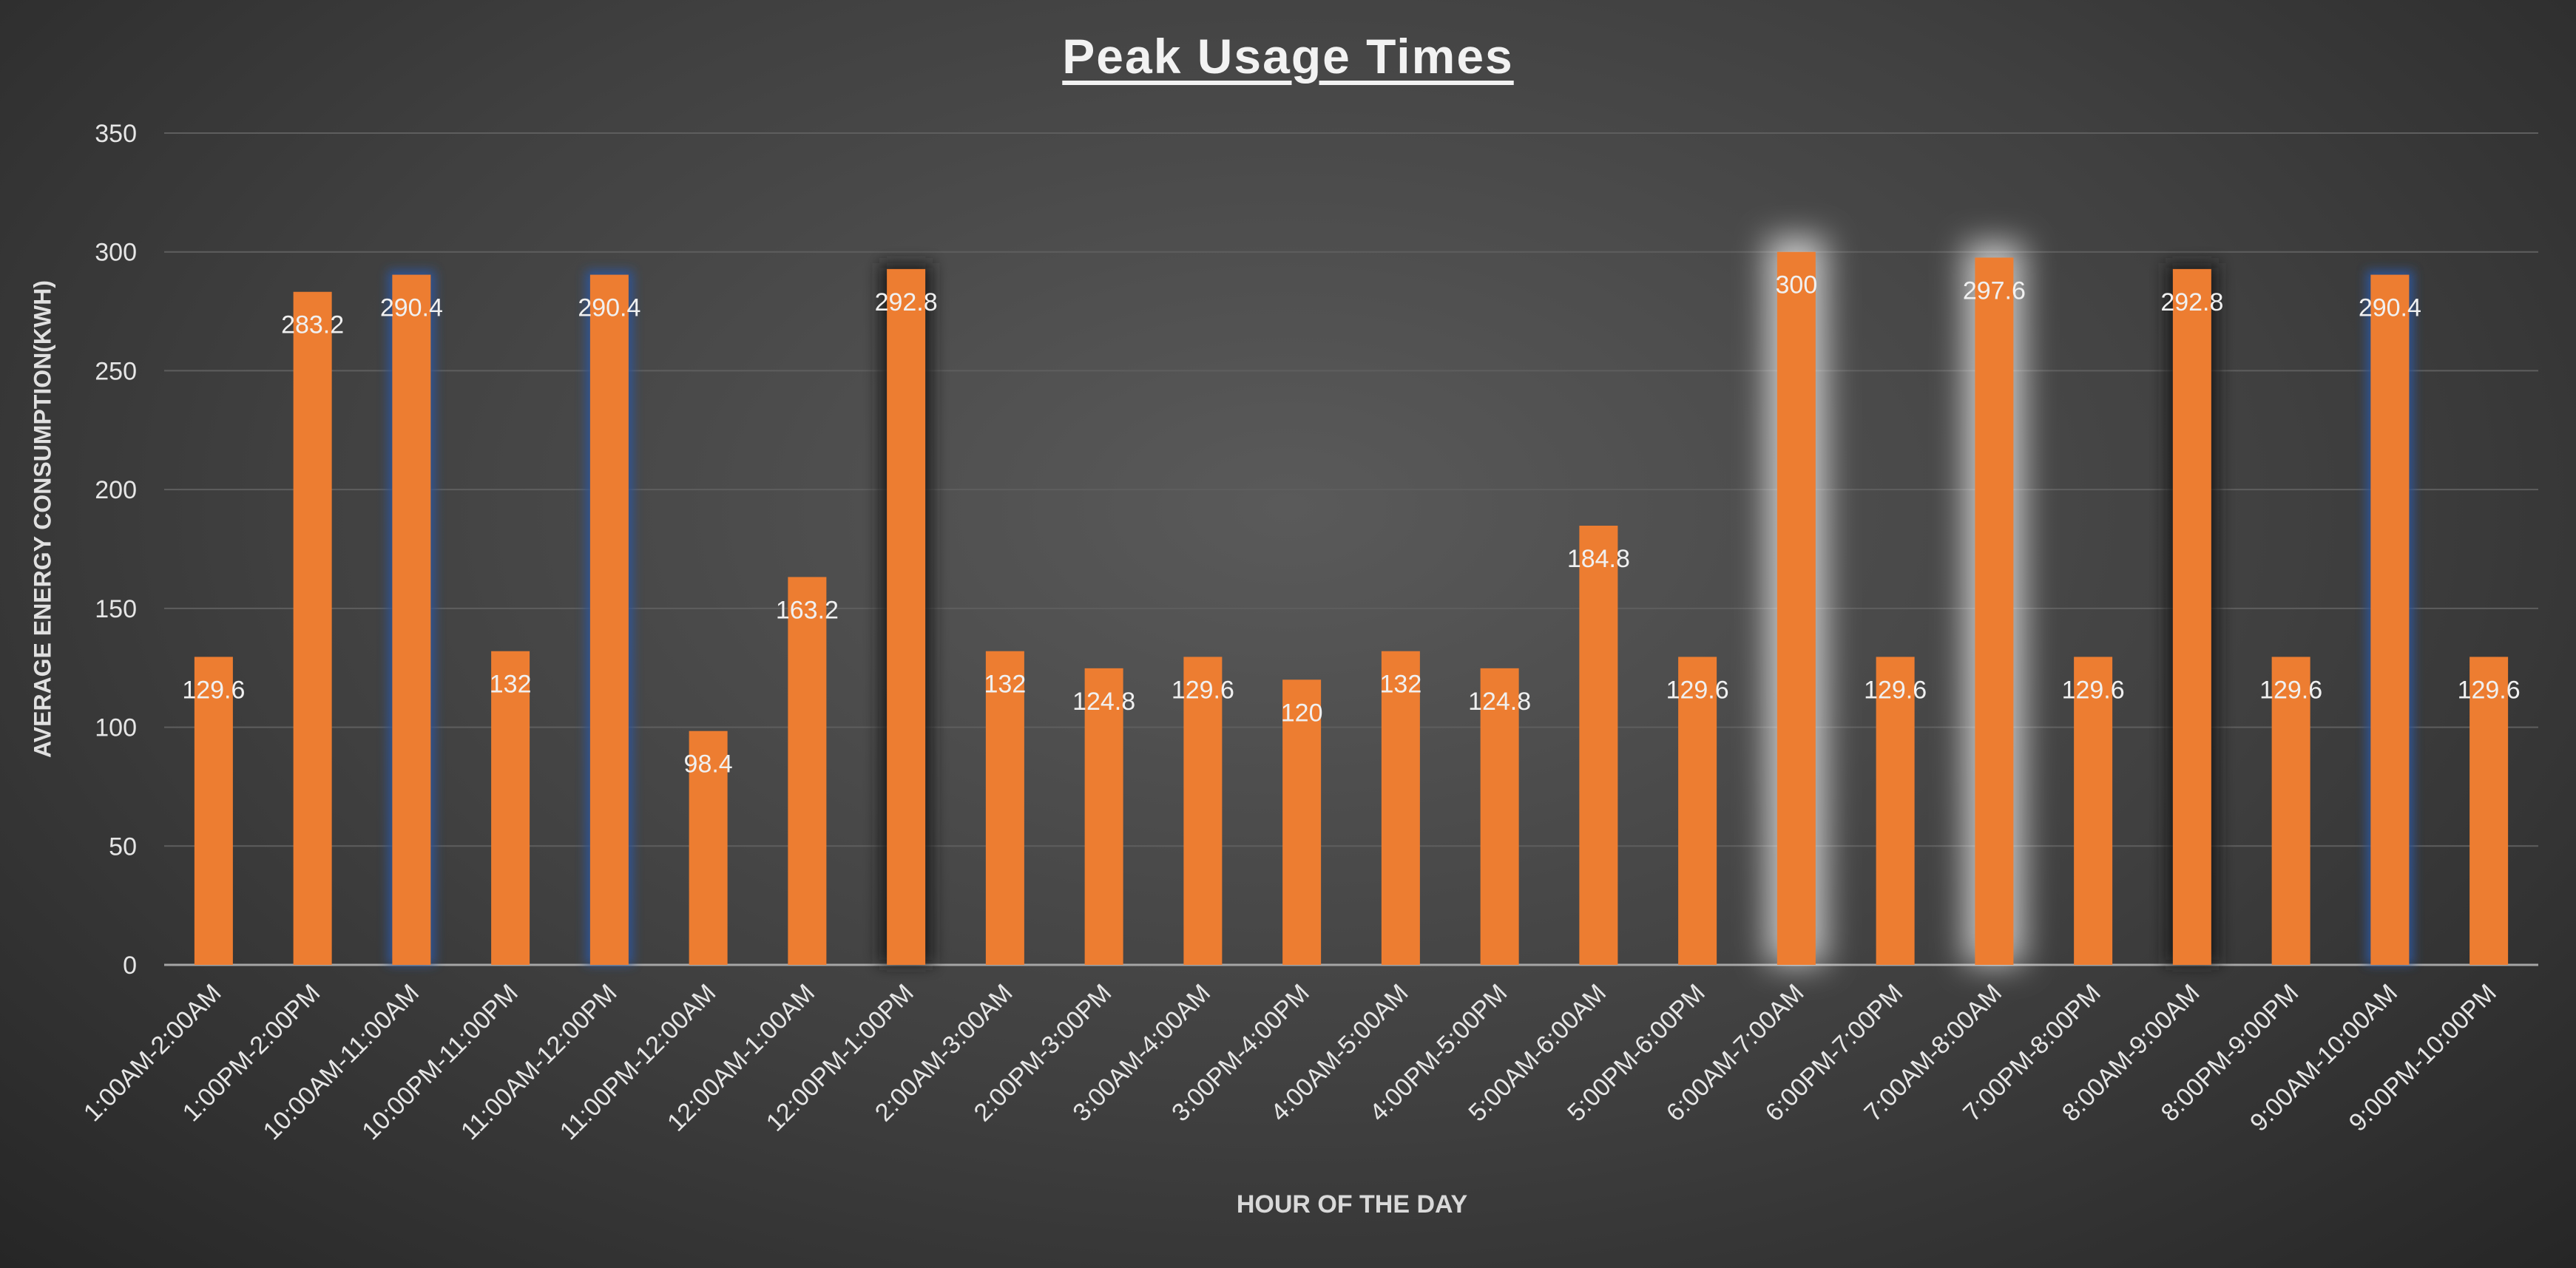 Image resolution: width=2576 pixels, height=1268 pixels. What do you see at coordinates (116, 609) in the screenshot?
I see `y-tick-label: 150` at bounding box center [116, 609].